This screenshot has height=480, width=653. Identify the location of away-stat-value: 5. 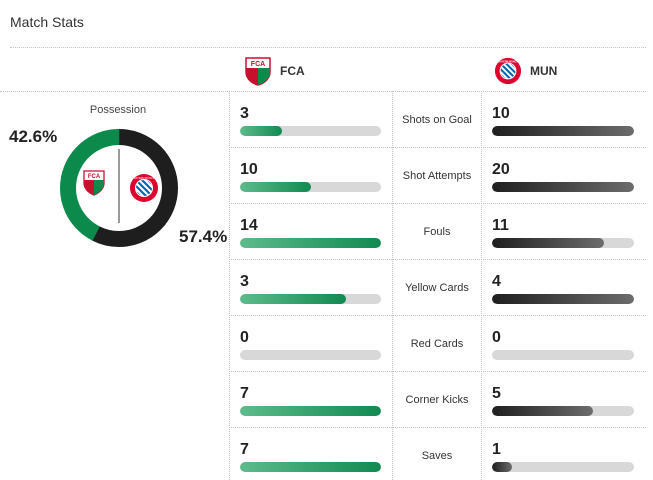
(496, 393).